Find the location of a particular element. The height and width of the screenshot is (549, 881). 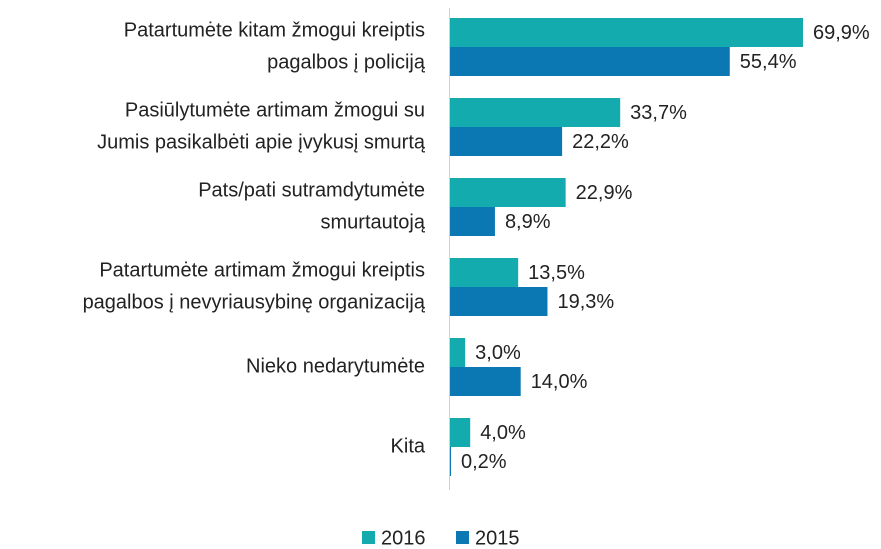

category-label: Pats/pati sutramdytumėte is located at coordinates (311, 190).